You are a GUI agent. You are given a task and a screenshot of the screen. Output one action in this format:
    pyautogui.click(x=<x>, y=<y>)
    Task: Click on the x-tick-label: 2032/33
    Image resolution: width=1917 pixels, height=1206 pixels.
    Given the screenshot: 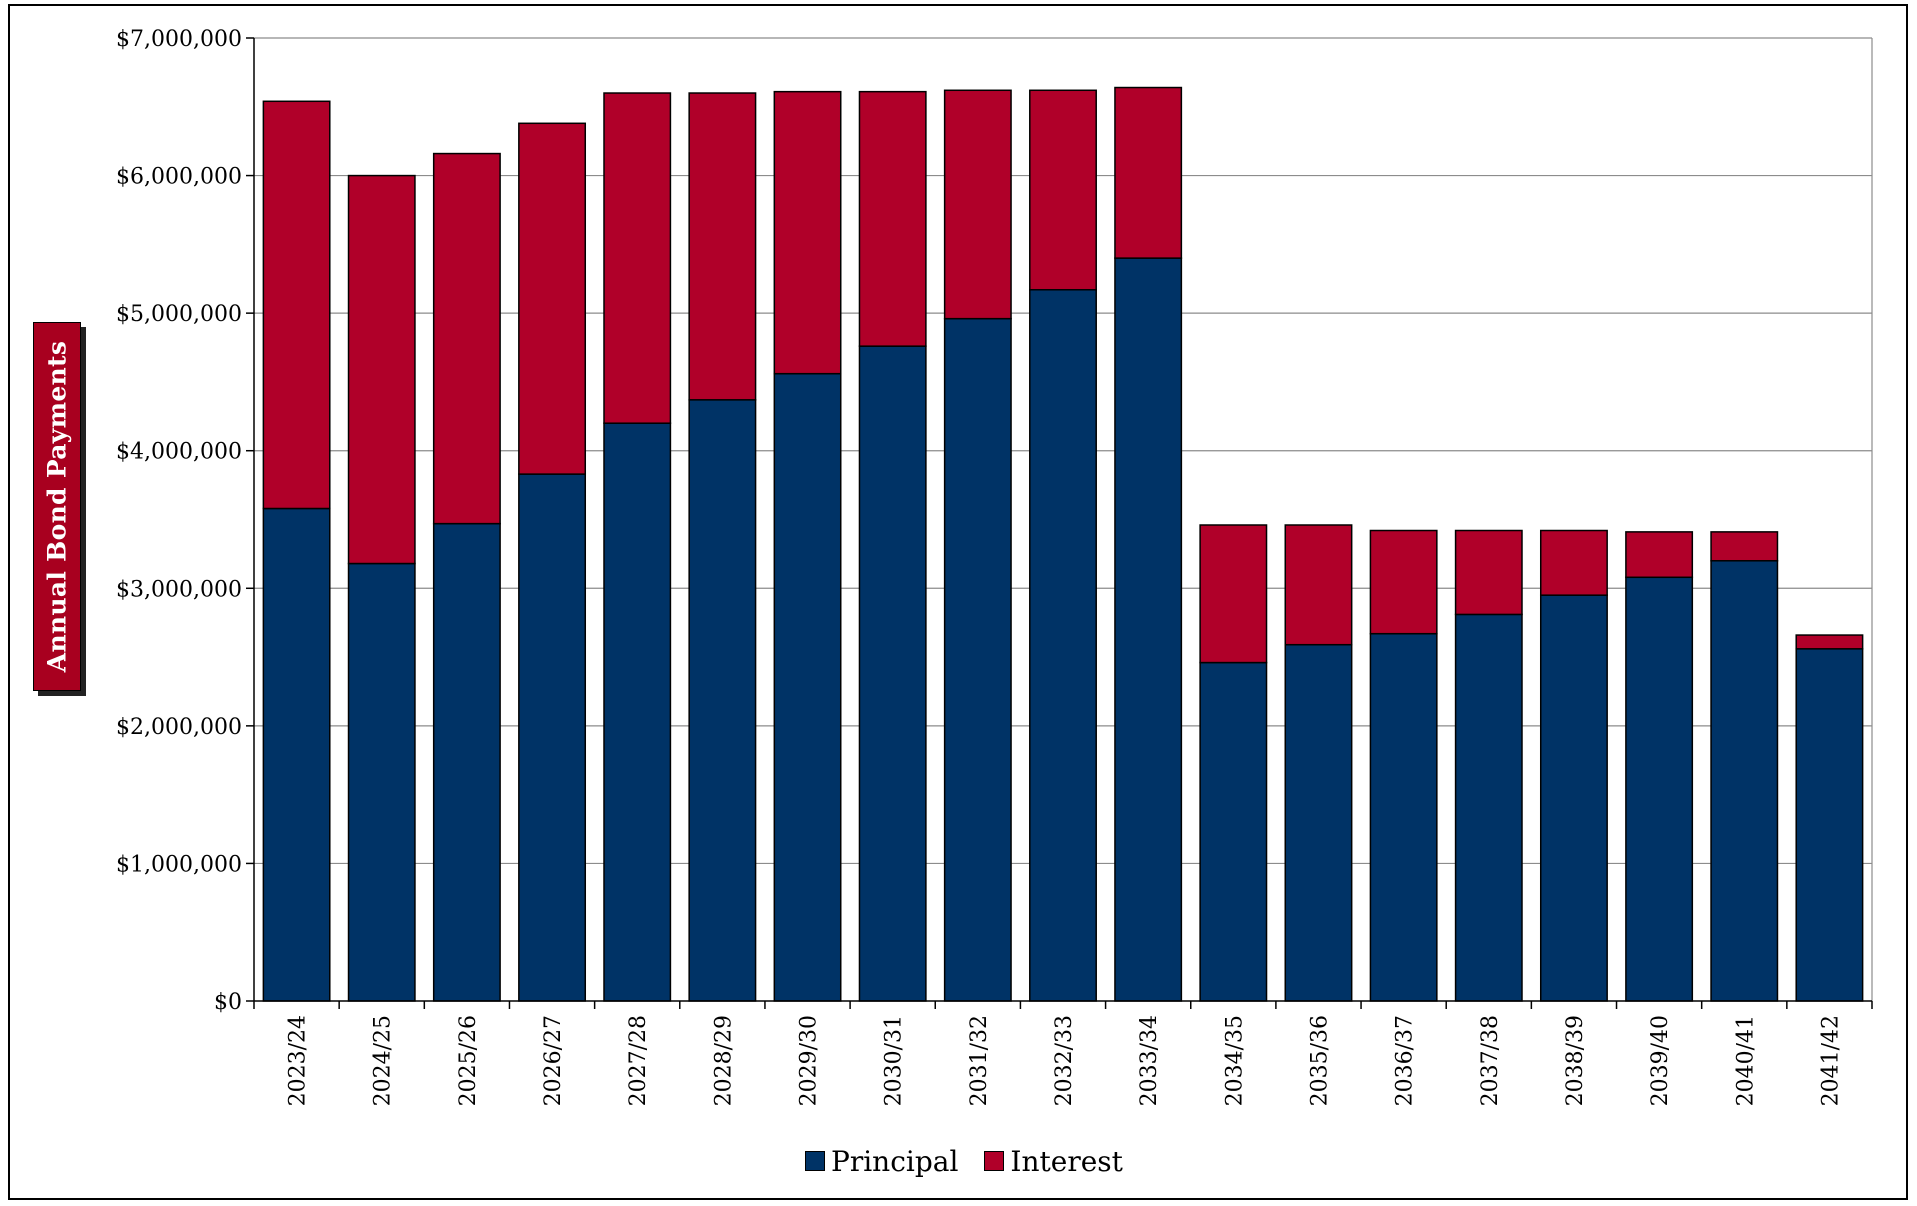 What is the action you would take?
    pyautogui.click(x=1064, y=1060)
    